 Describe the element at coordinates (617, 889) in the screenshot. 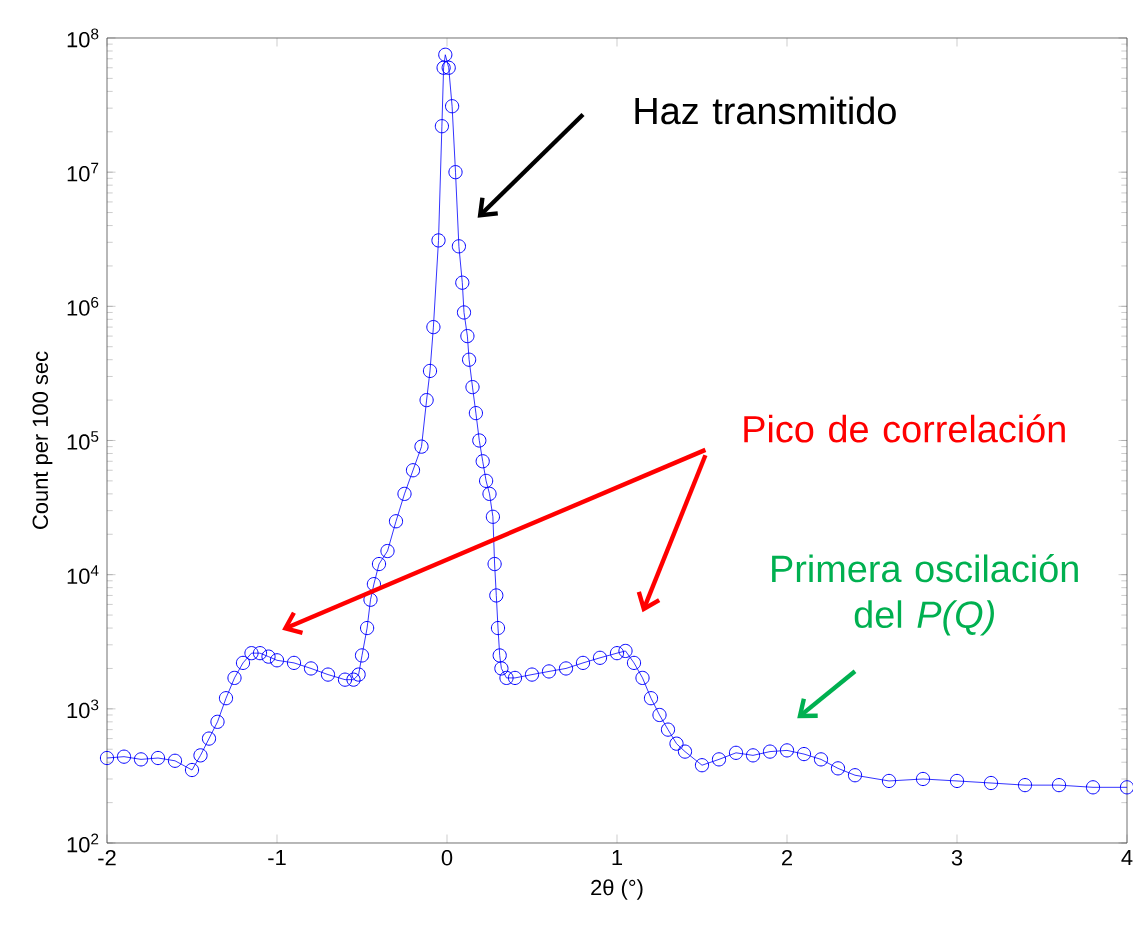

I see `x-axis-title: 2θ (°)` at that location.